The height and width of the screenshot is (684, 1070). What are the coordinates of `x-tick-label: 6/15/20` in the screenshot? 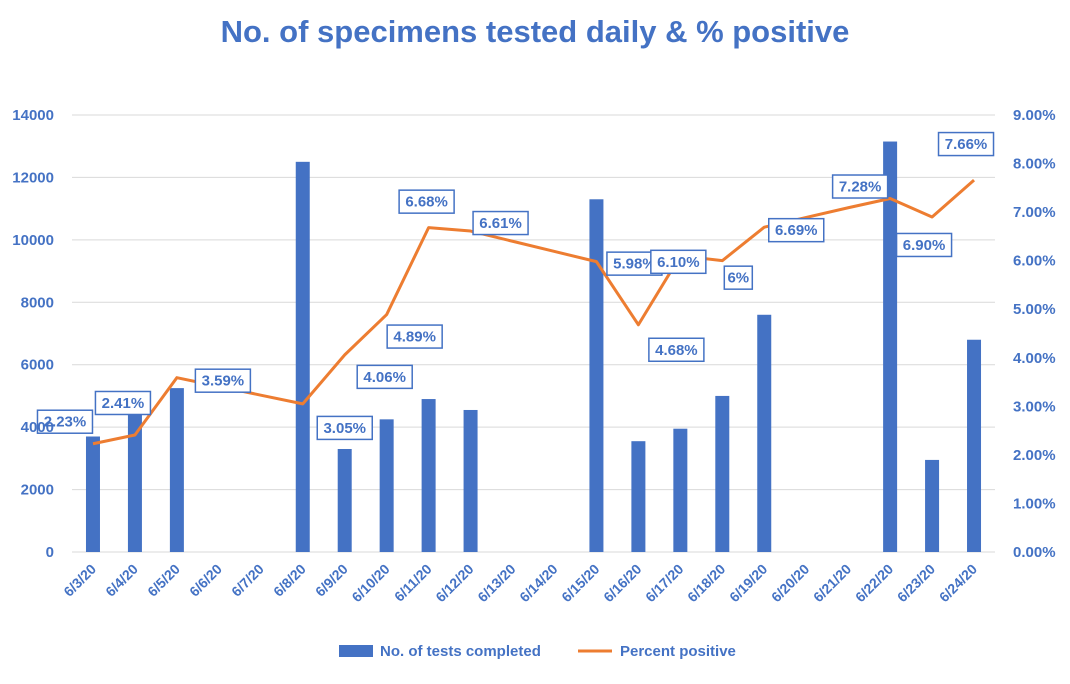 It's located at (580, 583).